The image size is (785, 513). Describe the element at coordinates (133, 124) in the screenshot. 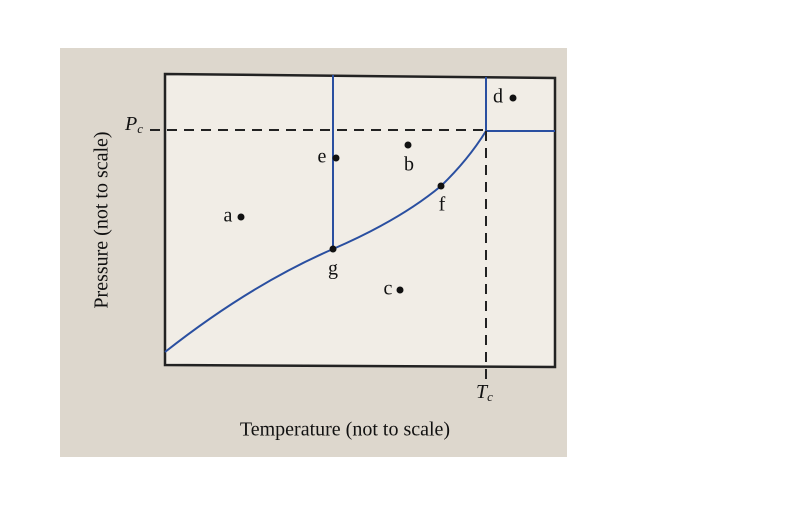

I see `pc-label: Pc` at that location.